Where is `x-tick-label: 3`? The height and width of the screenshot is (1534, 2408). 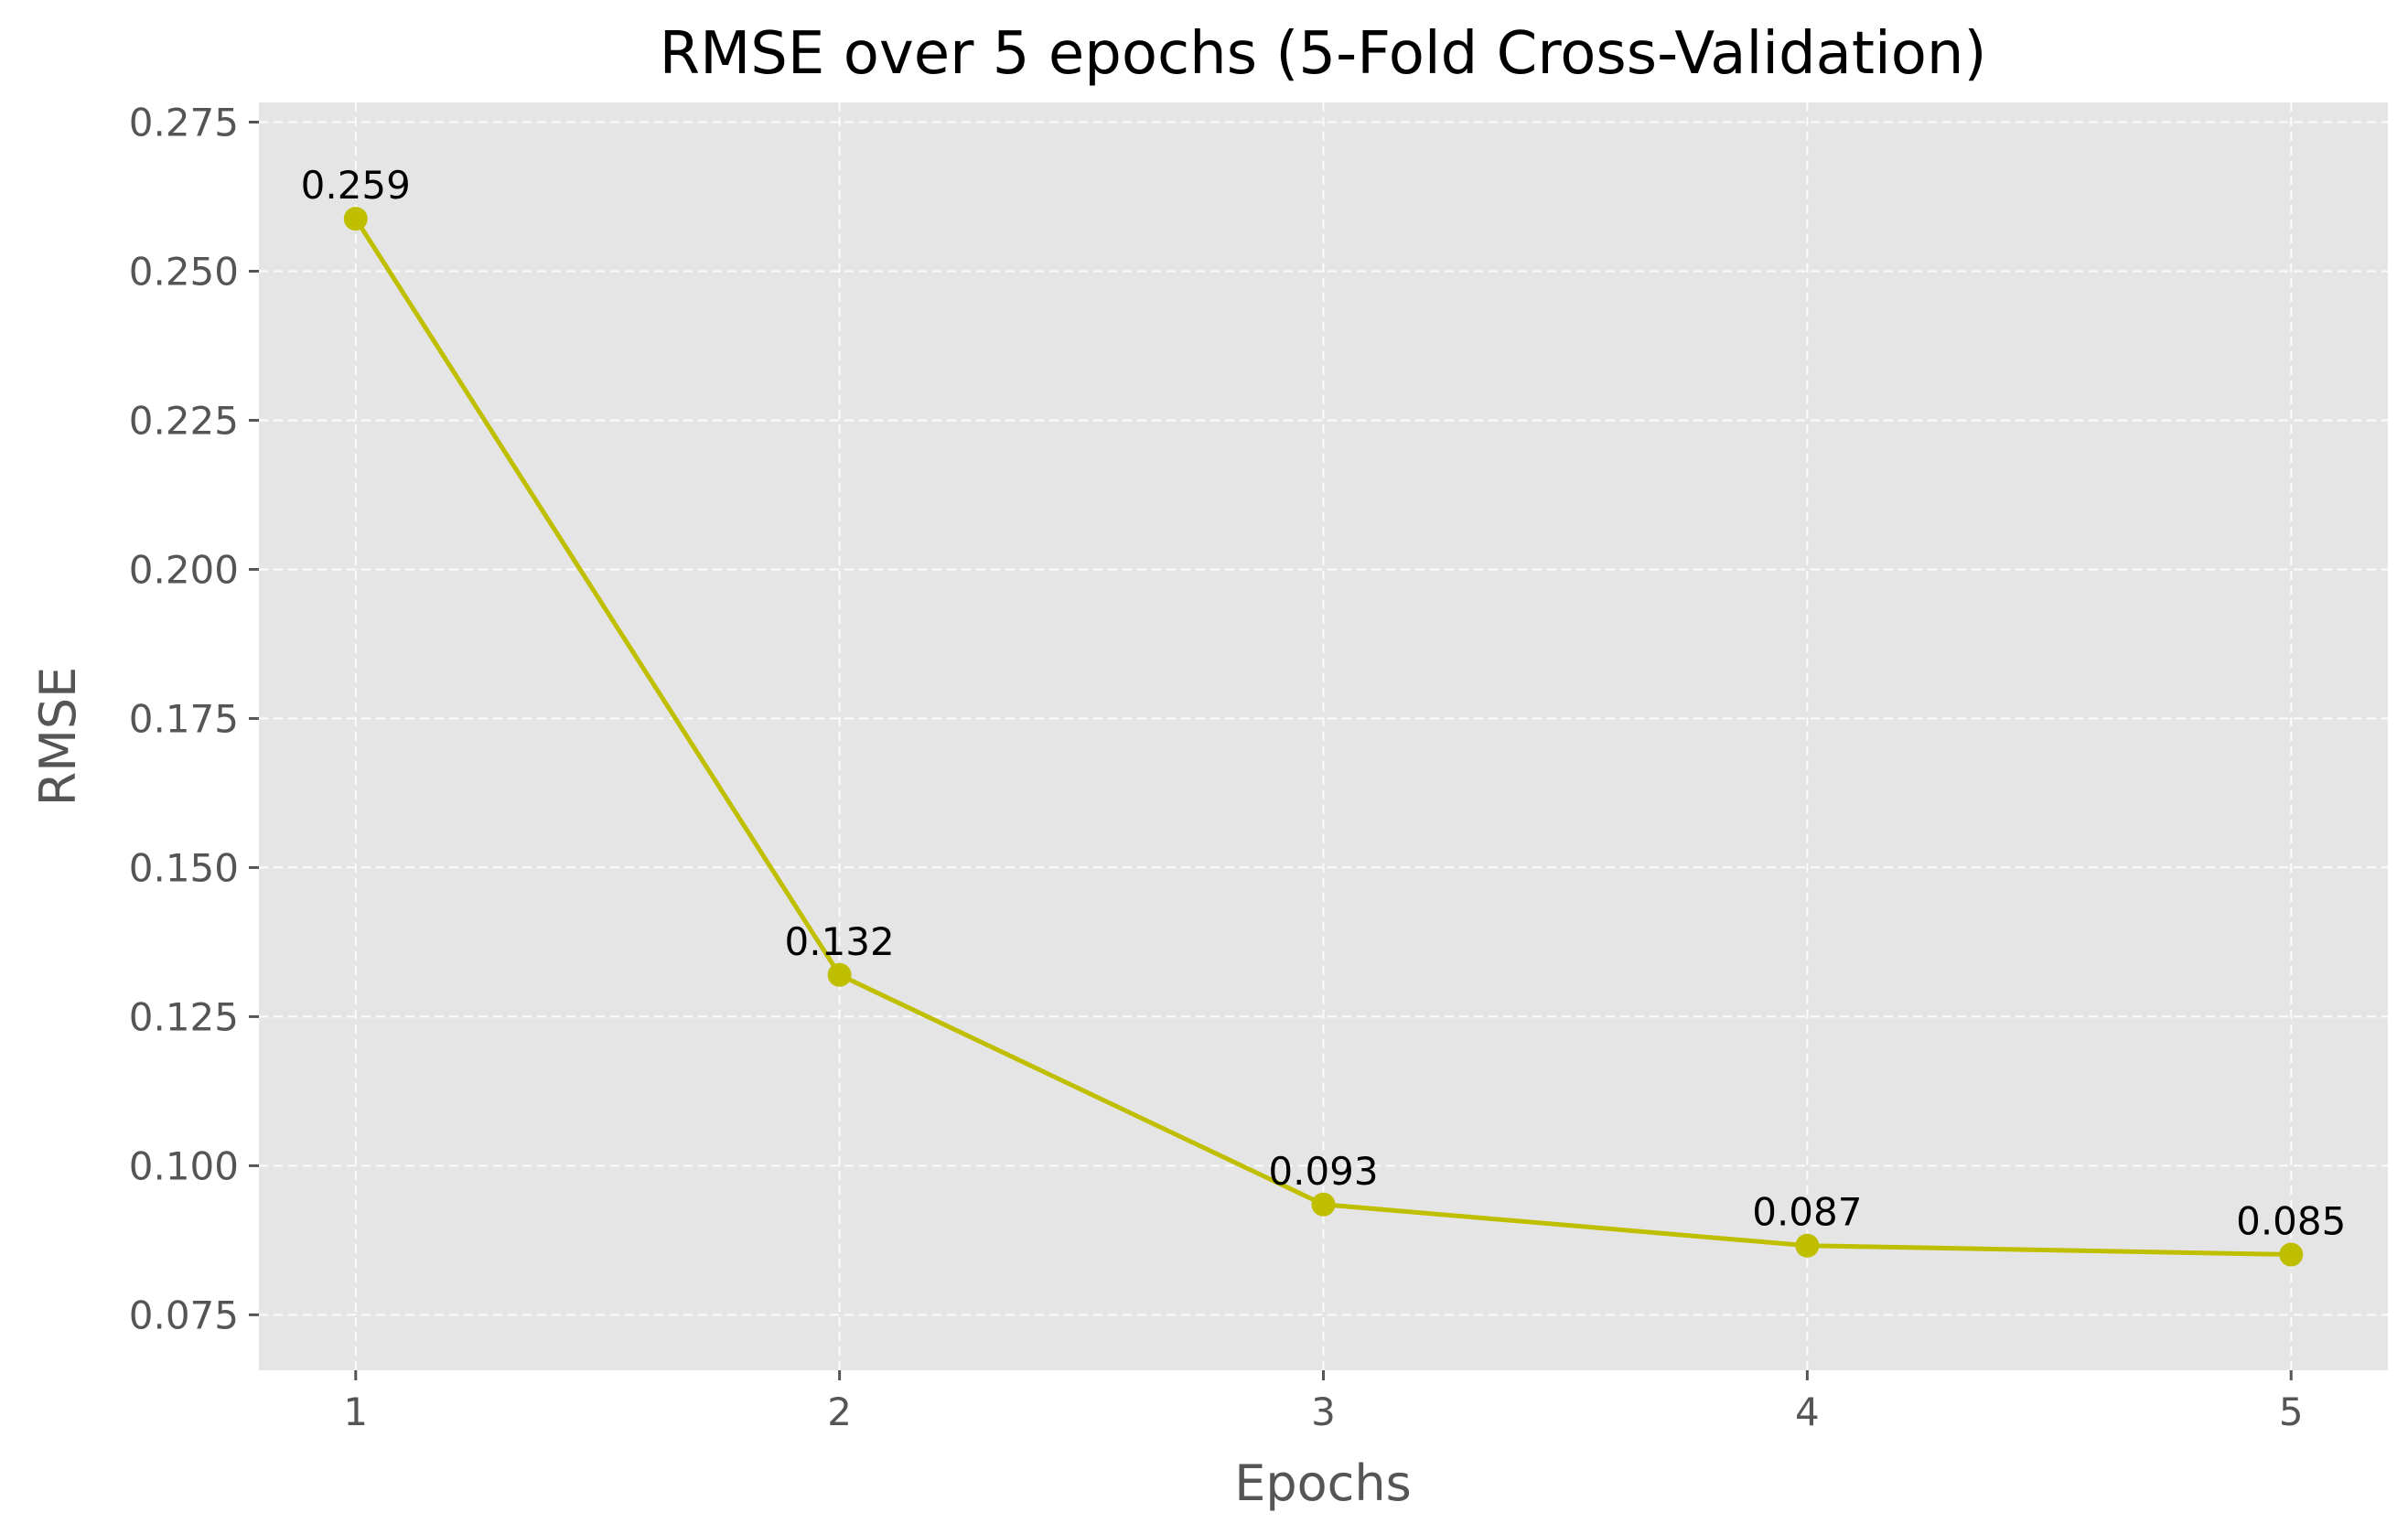 x-tick-label: 3 is located at coordinates (1323, 1411).